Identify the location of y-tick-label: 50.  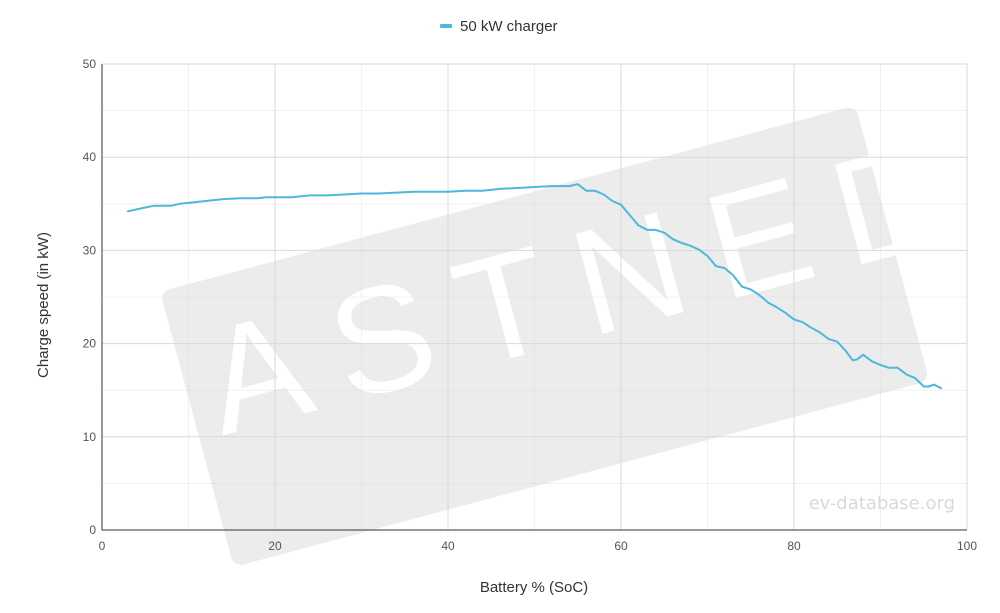
(90, 64).